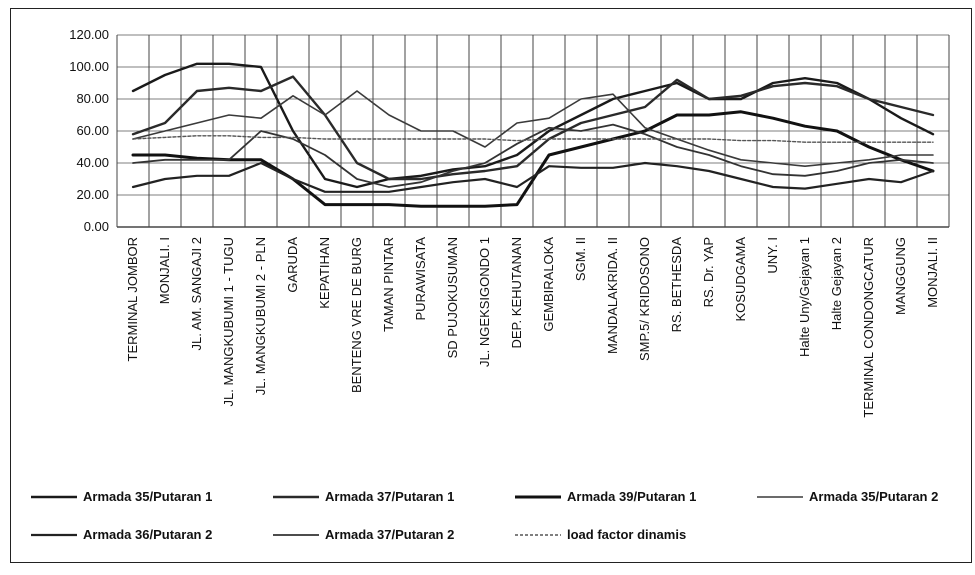 The width and height of the screenshot is (975, 575). What do you see at coordinates (836, 283) in the screenshot?
I see `x-tick-label: Halte Gejayan 2` at bounding box center [836, 283].